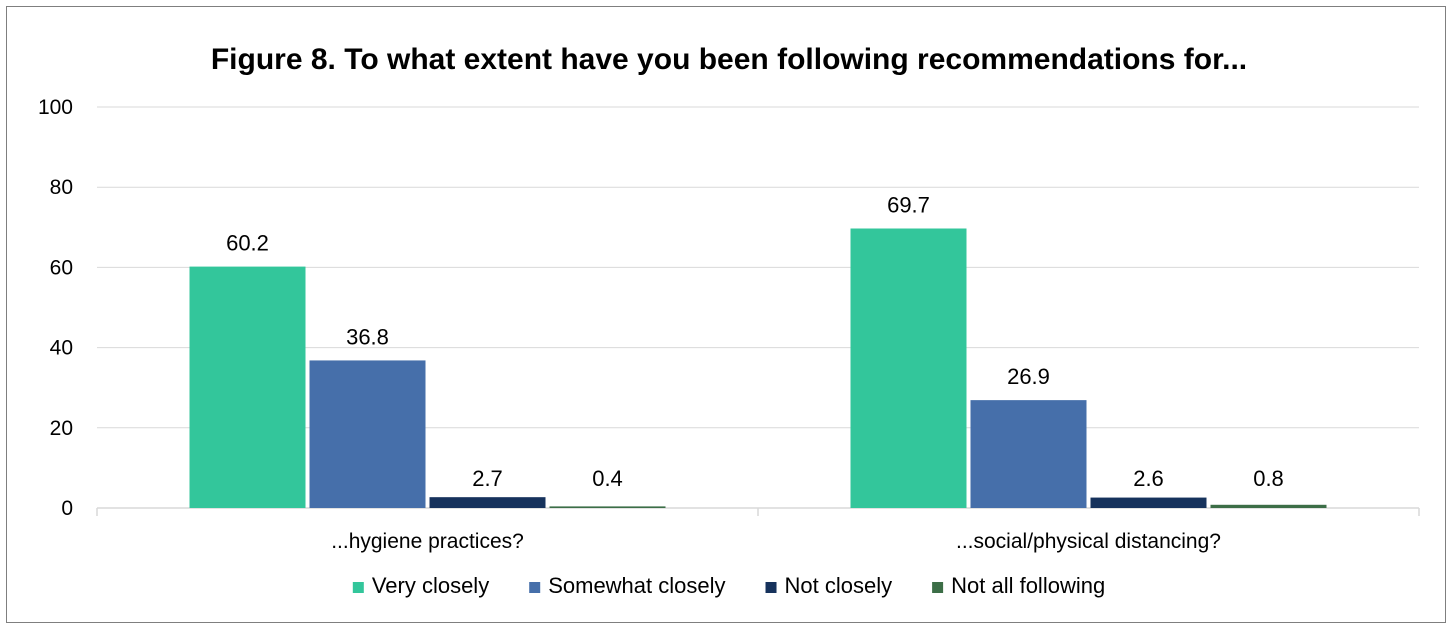 The height and width of the screenshot is (629, 1454). What do you see at coordinates (908, 205) in the screenshot?
I see `data-label: 69.7` at bounding box center [908, 205].